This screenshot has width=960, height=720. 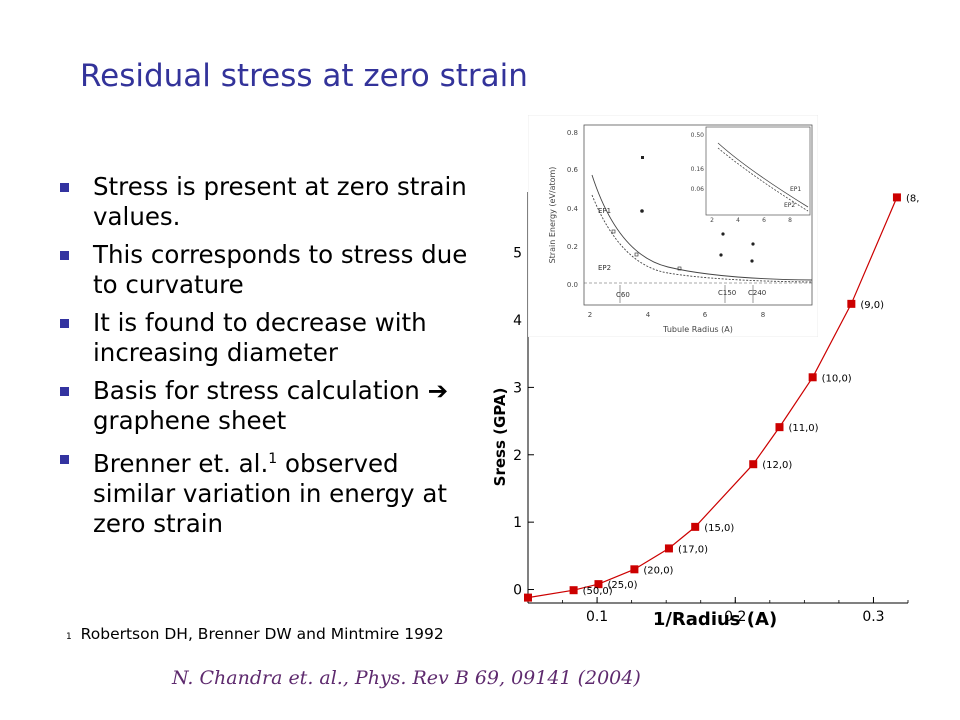 I want to click on inset-subplot-xtick: 6, so click(x=764, y=220).